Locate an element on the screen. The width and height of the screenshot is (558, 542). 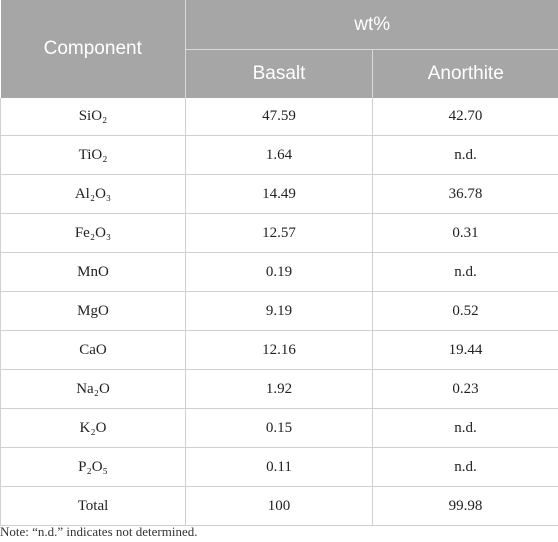
cell-component: TiO₂ is located at coordinates (93, 155).